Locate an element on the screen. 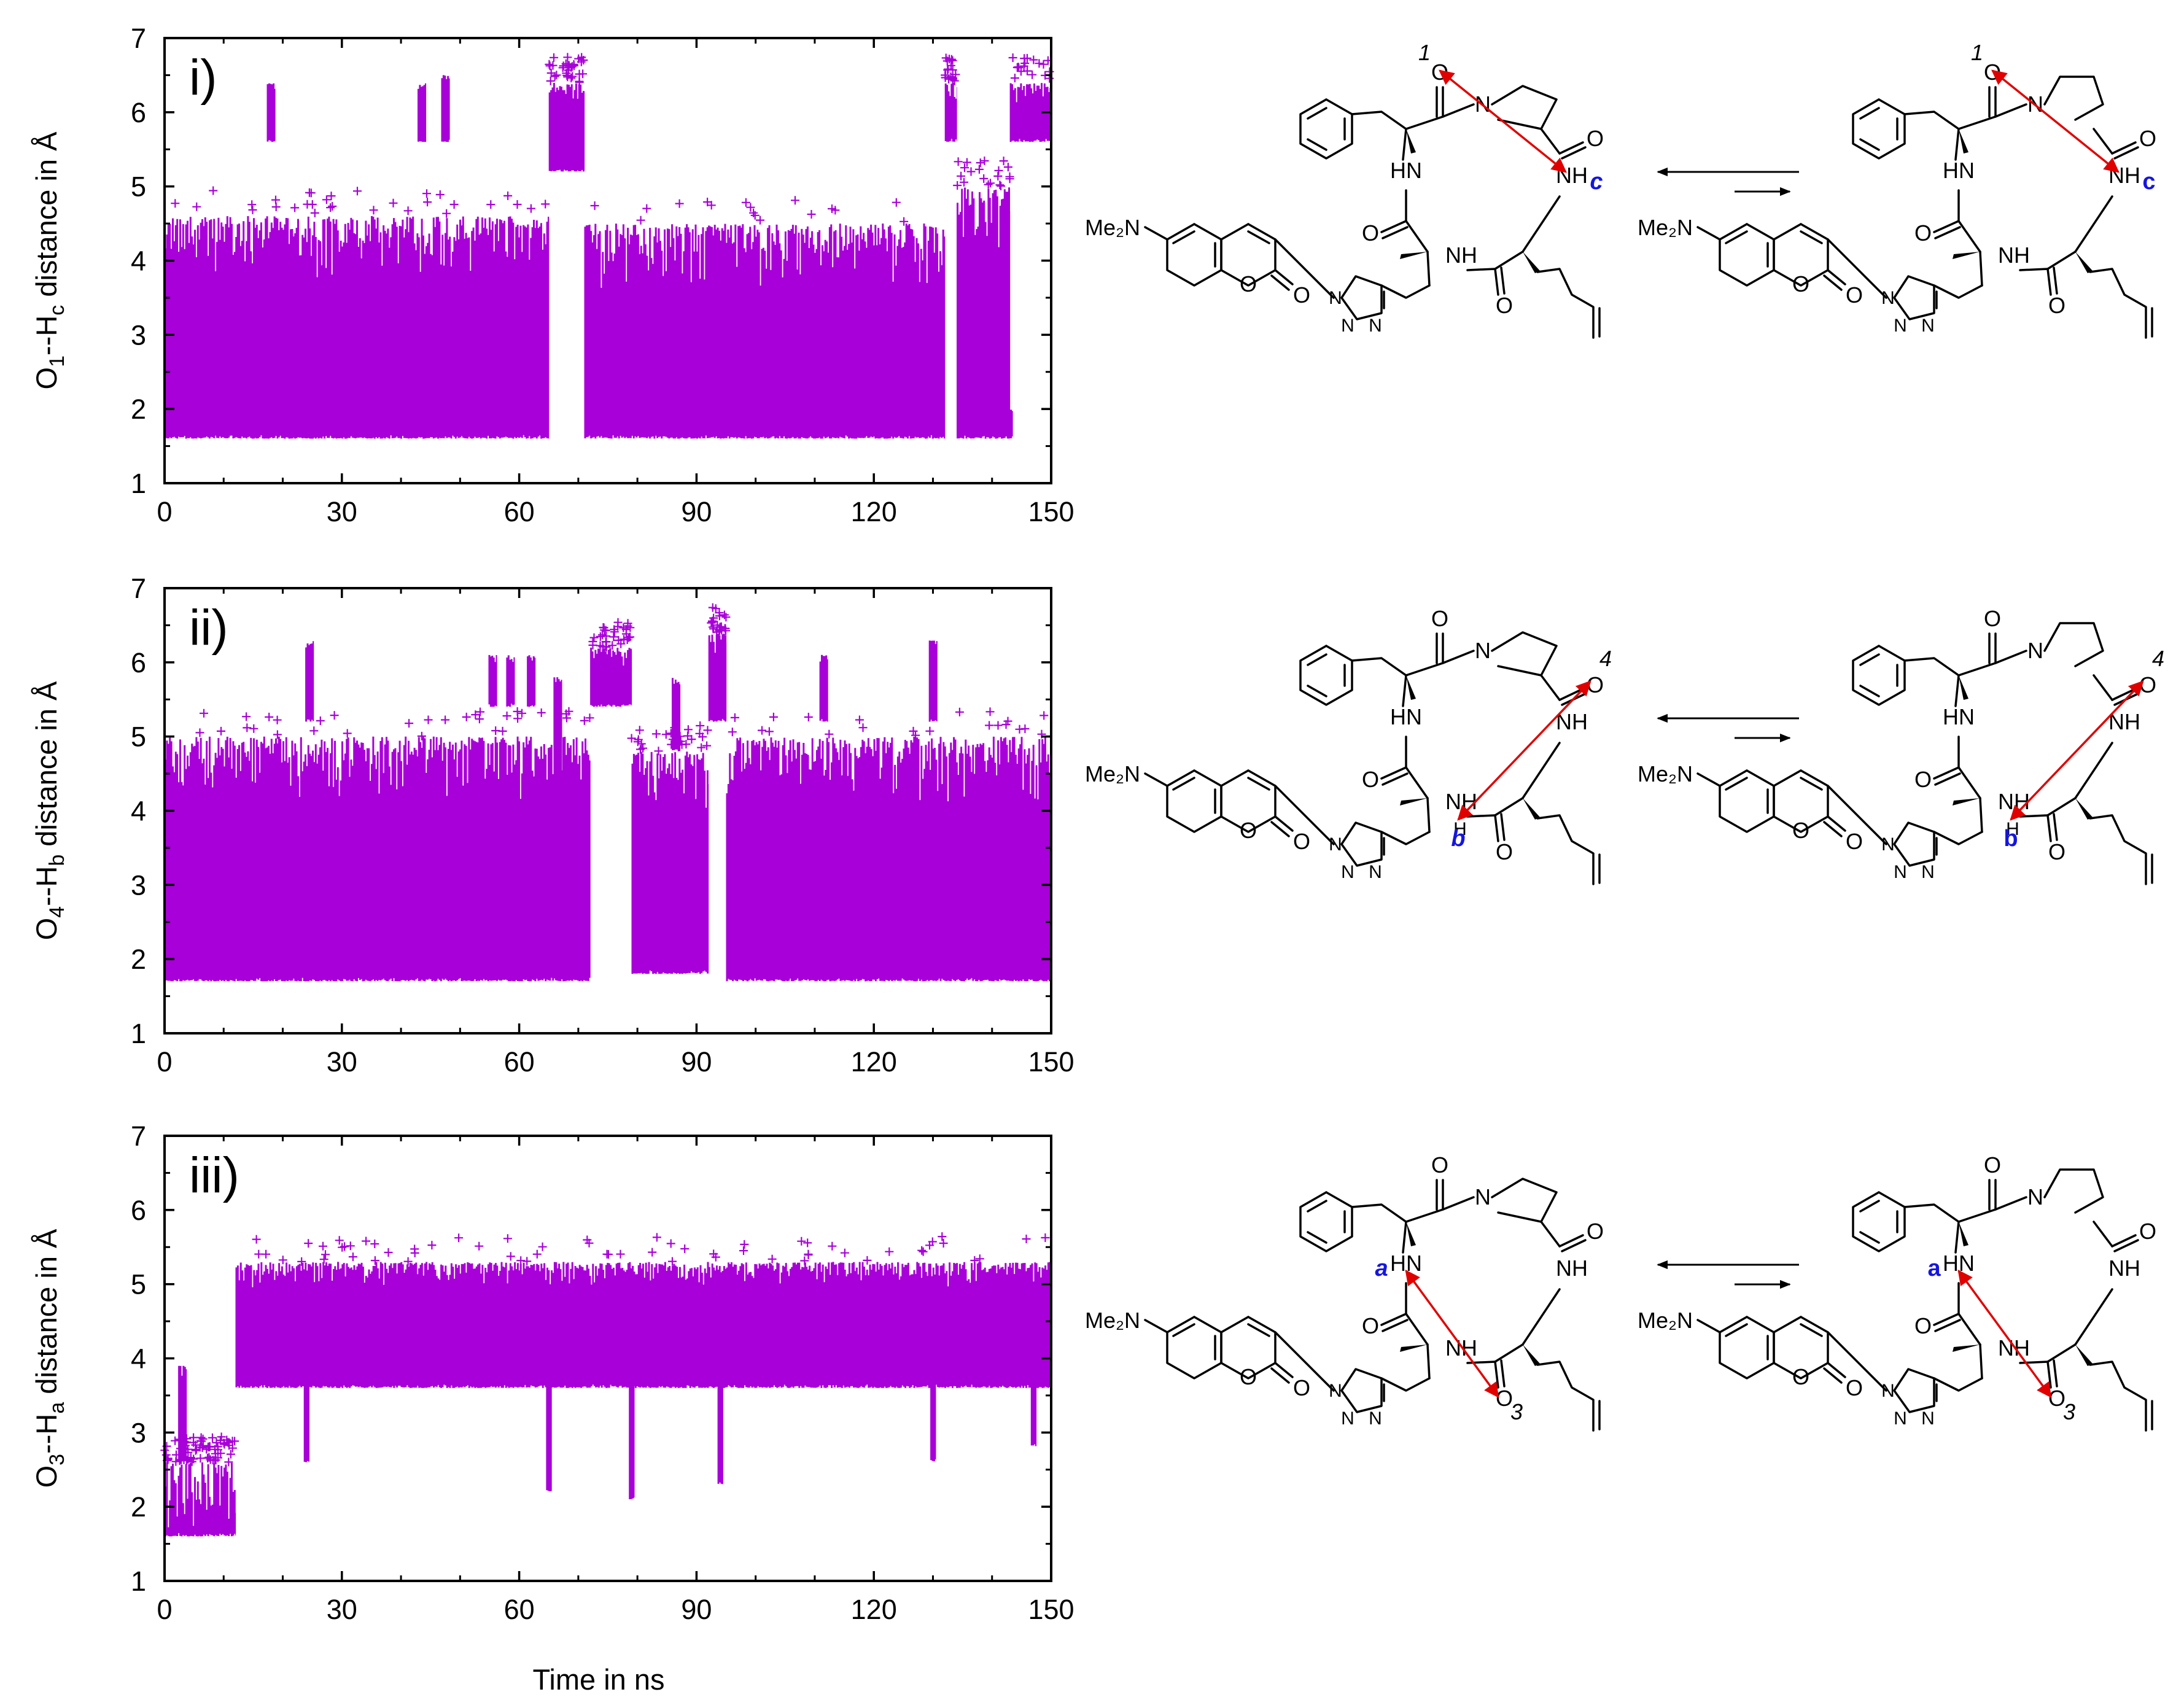 The height and width of the screenshot is (1708, 2184). x-tick-label: 30 is located at coordinates (342, 1061).